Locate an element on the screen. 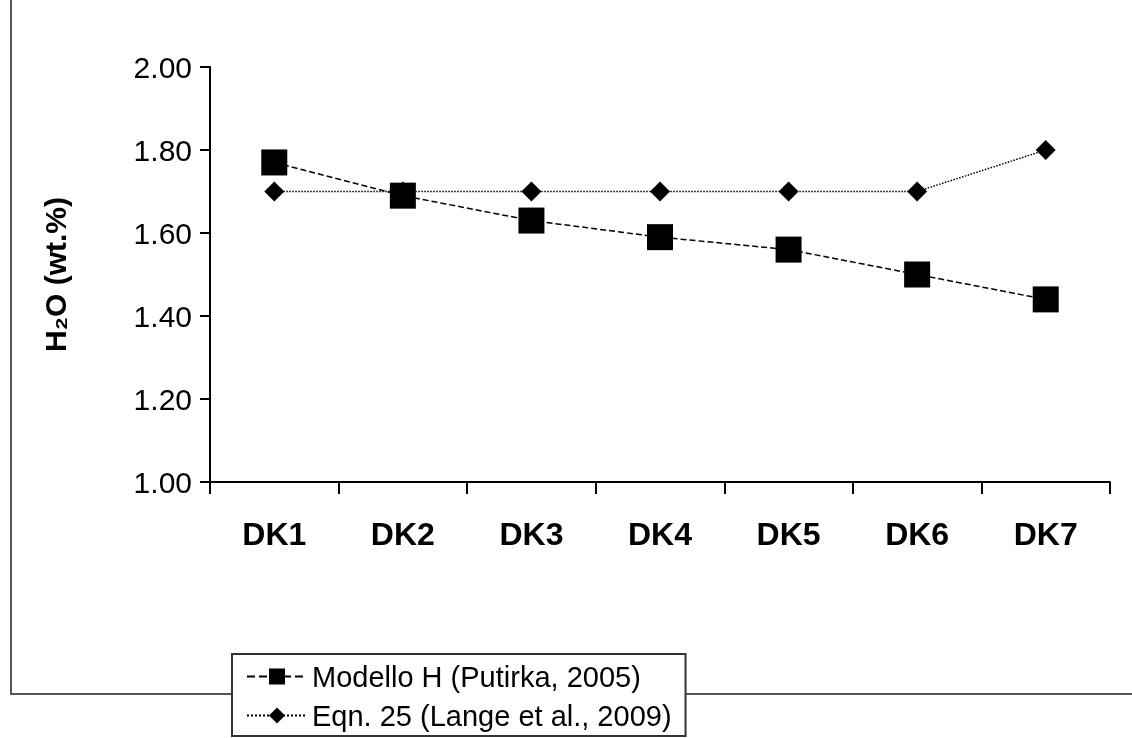 This screenshot has height=738, width=1132. y-tick-label: 1.80 is located at coordinates (162, 150).